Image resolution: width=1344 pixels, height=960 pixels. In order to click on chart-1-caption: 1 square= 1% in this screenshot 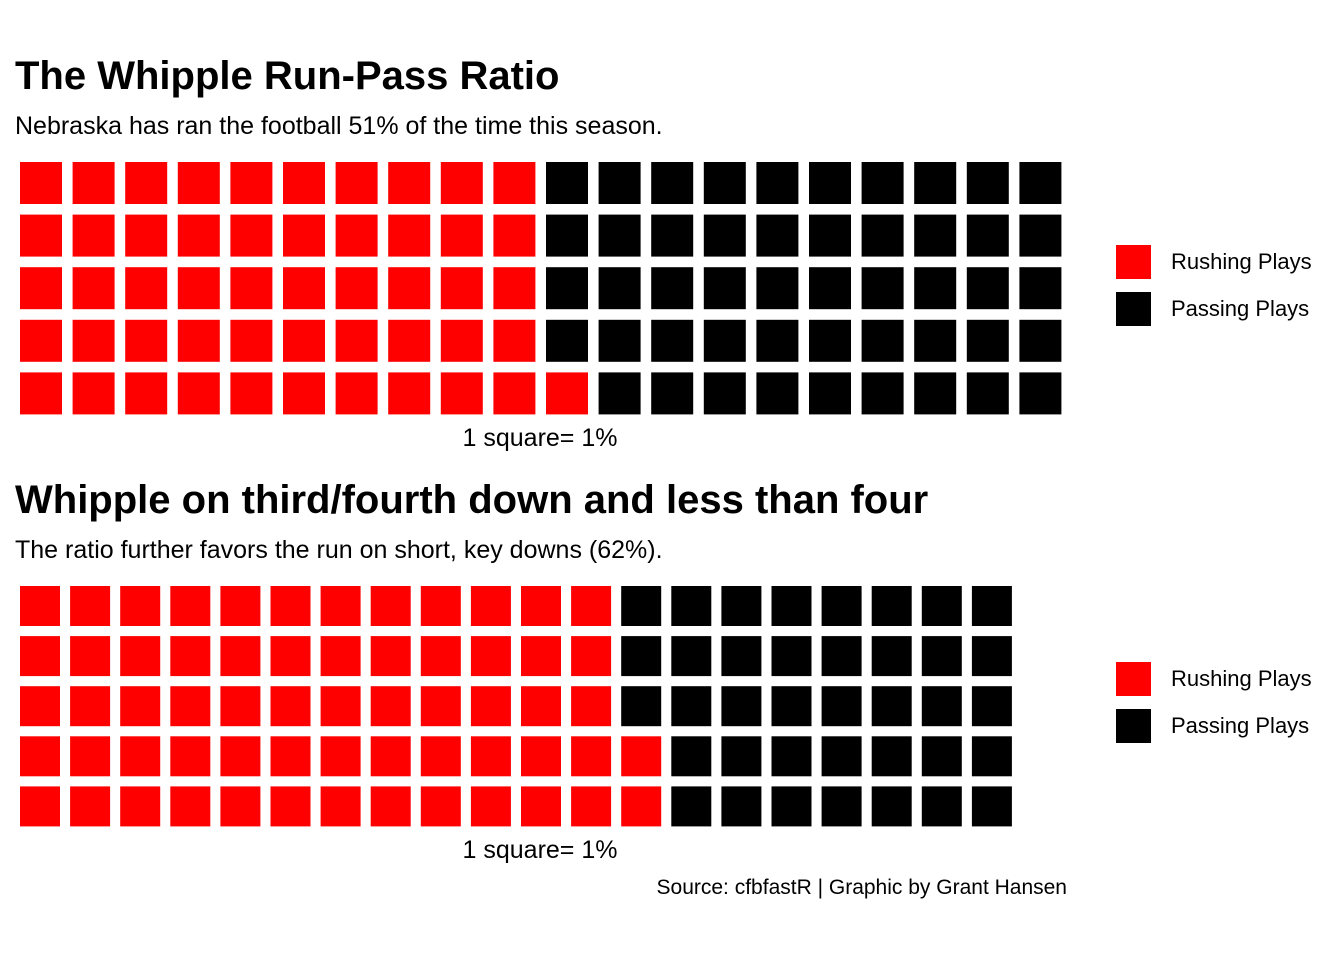, I will do `click(540, 438)`.